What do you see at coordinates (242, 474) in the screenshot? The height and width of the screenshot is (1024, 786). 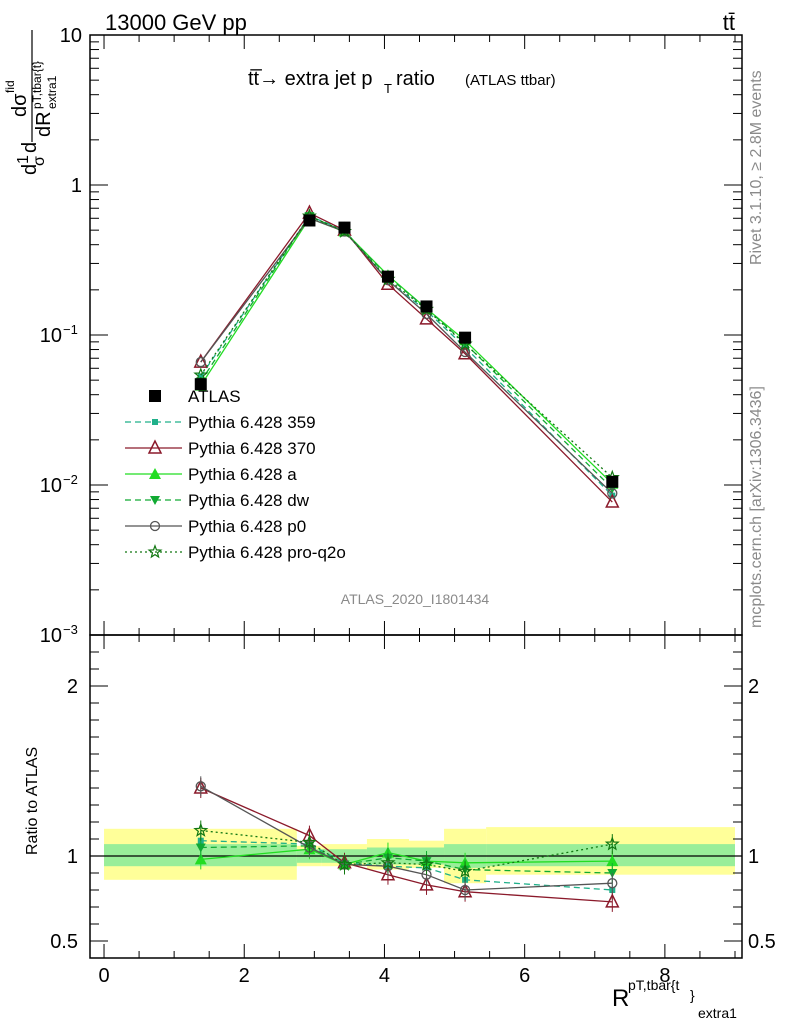 I see `legend-label-2: Pythia 6.428 a` at bounding box center [242, 474].